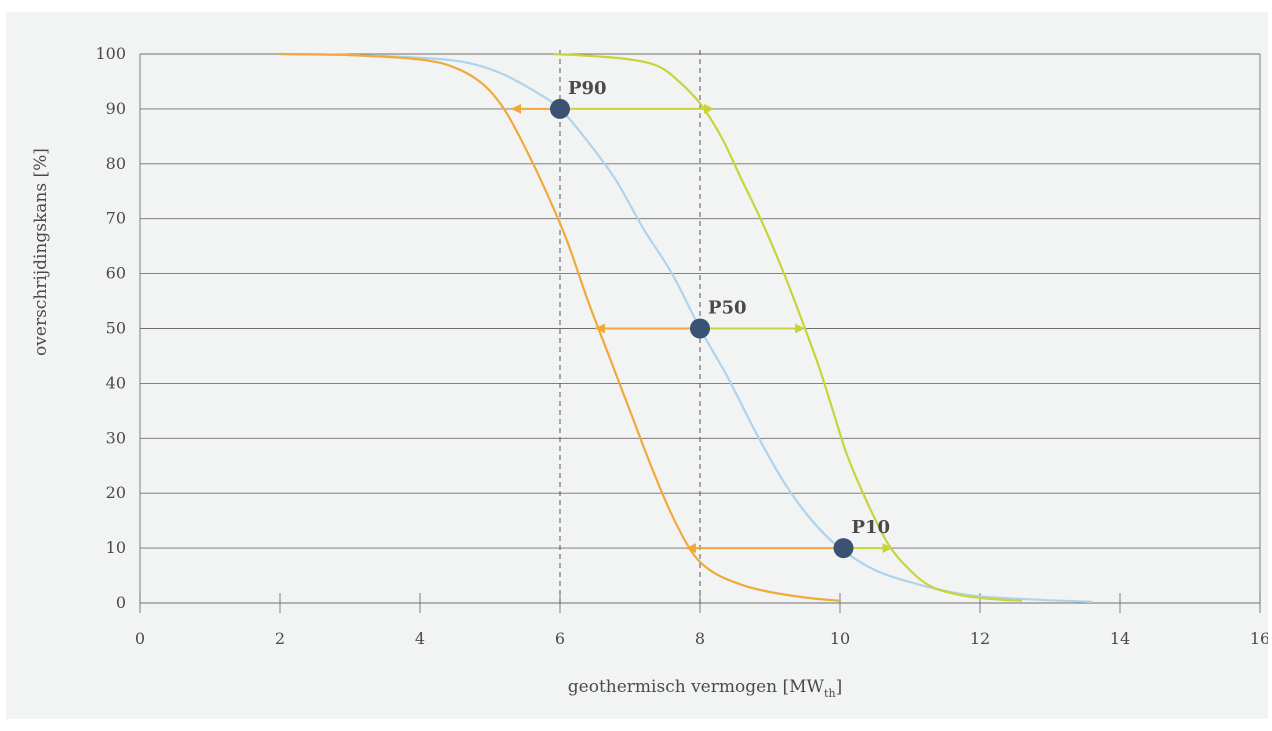  What do you see at coordinates (727, 308) in the screenshot?
I see `percentile-label: P50` at bounding box center [727, 308].